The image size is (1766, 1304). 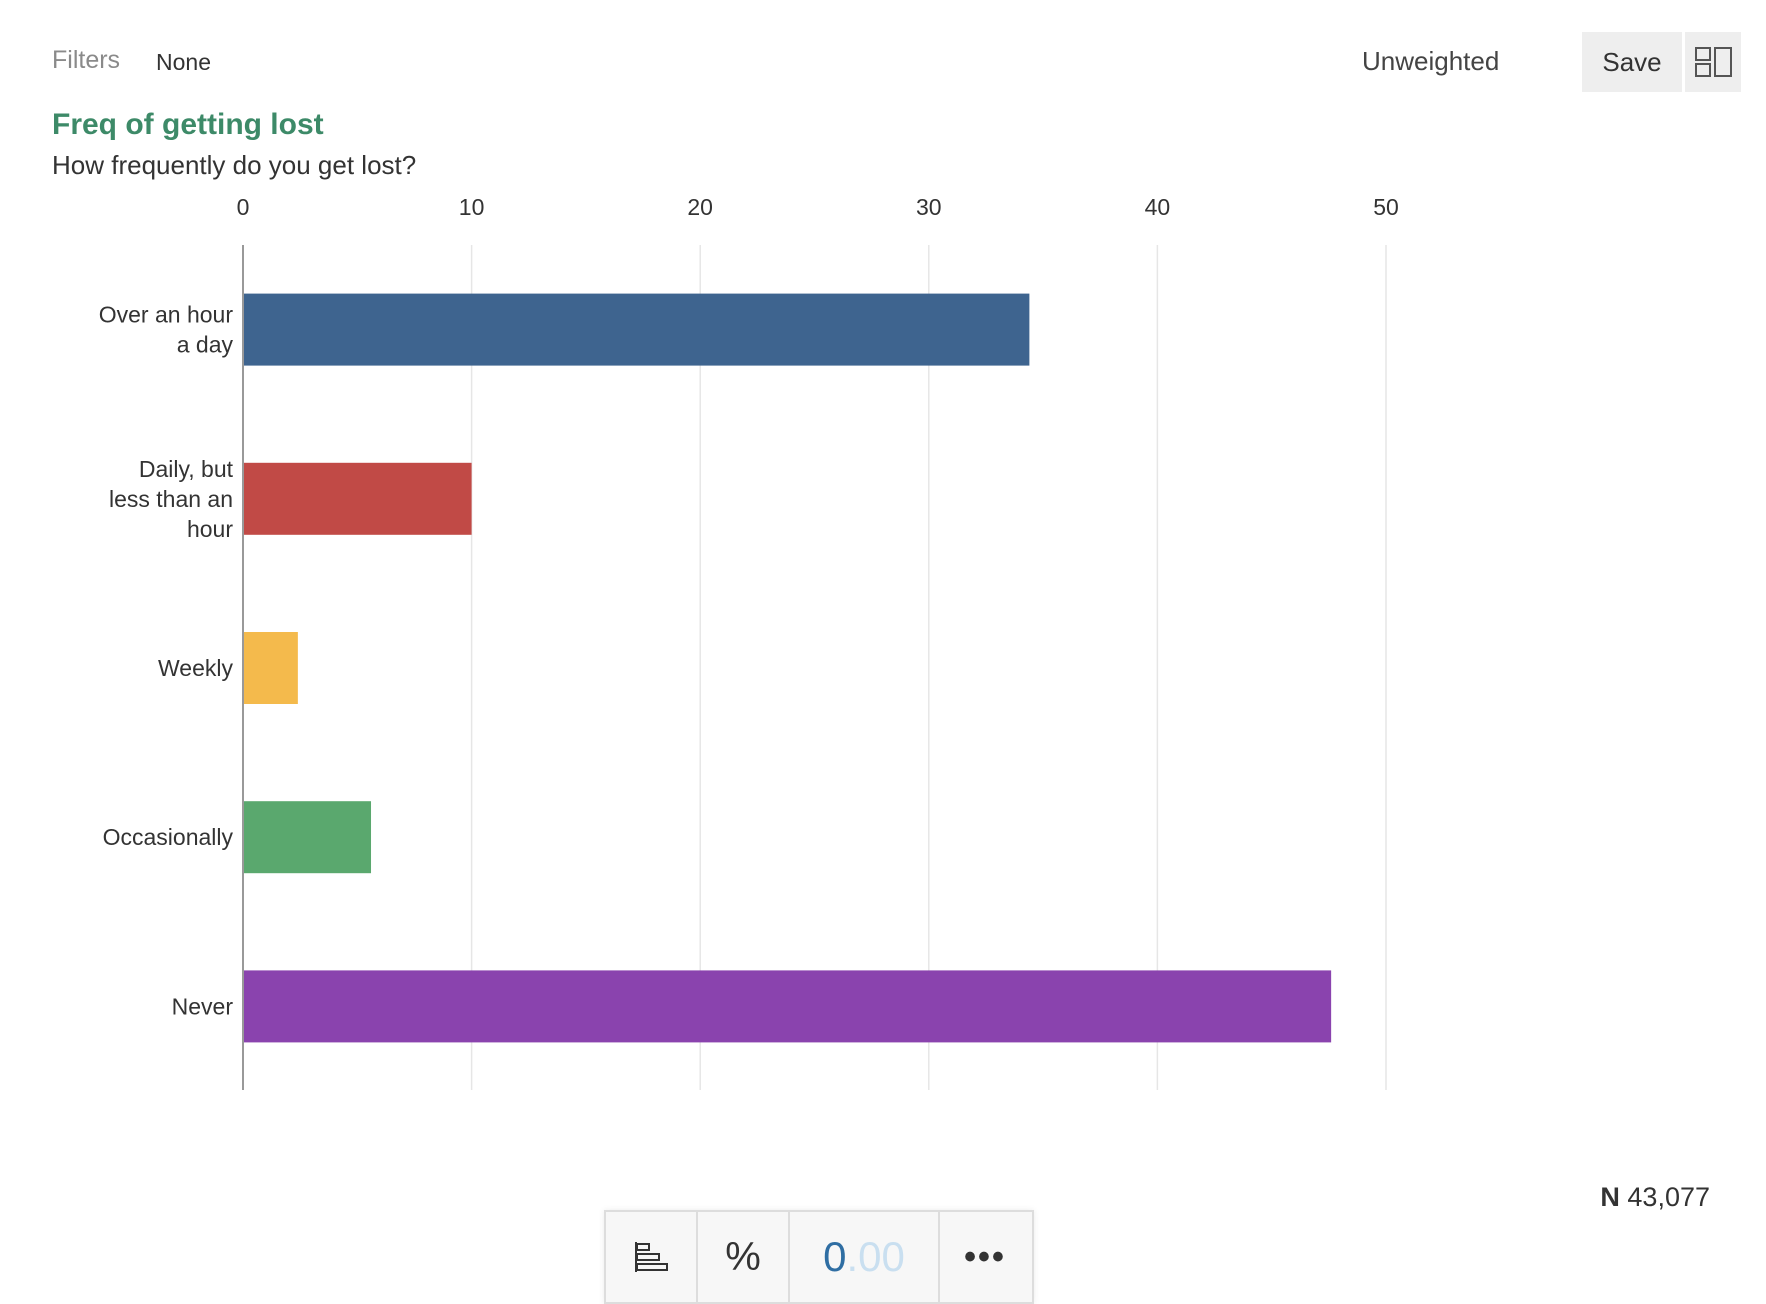 I want to click on x-tick-label: 0, so click(x=243, y=207).